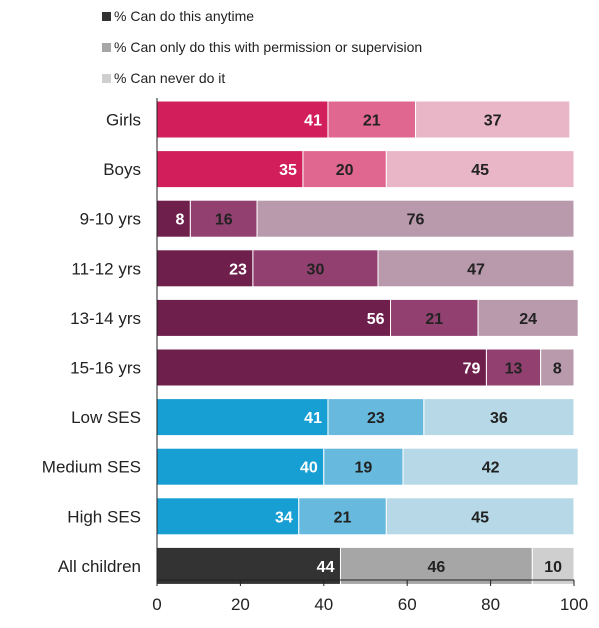  What do you see at coordinates (343, 517) in the screenshot?
I see `data-label-high-ses-series-2: 21` at bounding box center [343, 517].